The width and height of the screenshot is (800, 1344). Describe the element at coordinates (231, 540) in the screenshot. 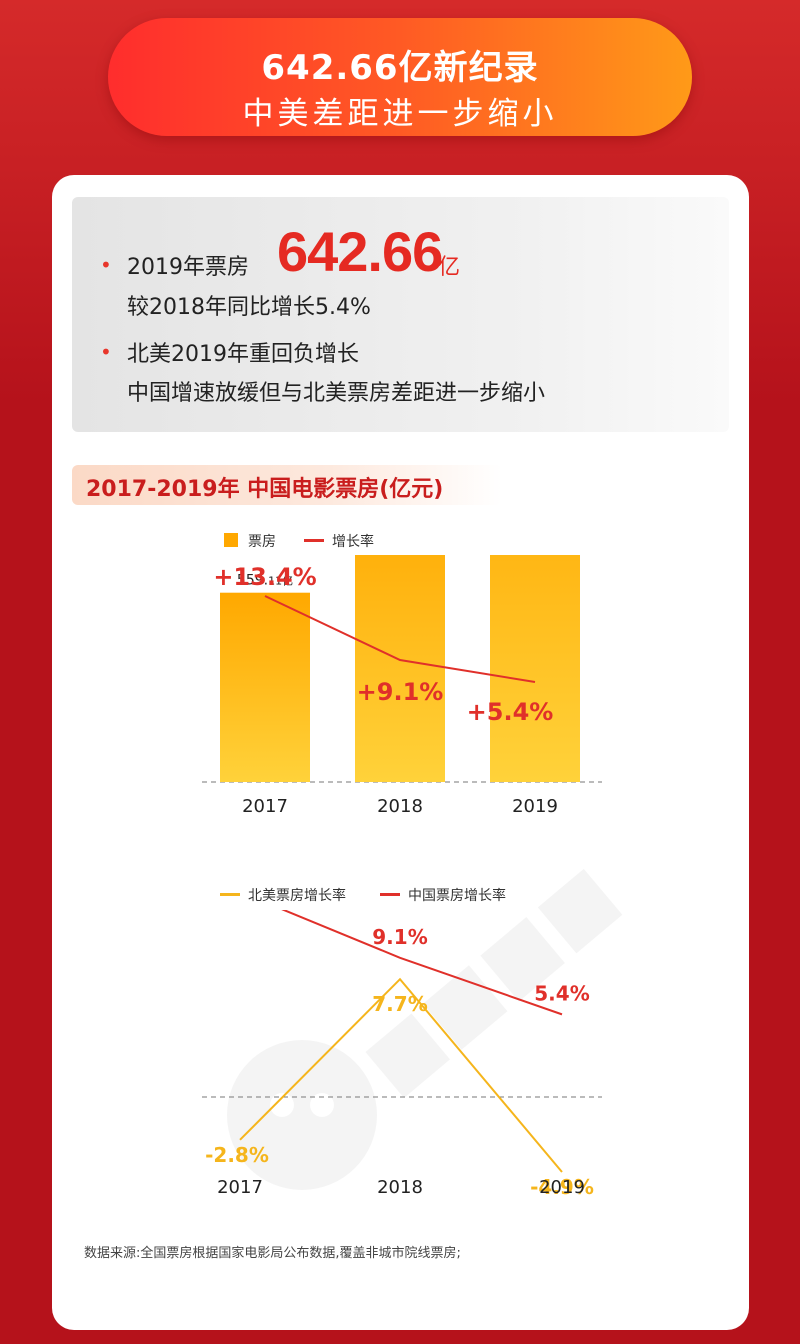

I see `legend-swatch-boxoffice` at that location.